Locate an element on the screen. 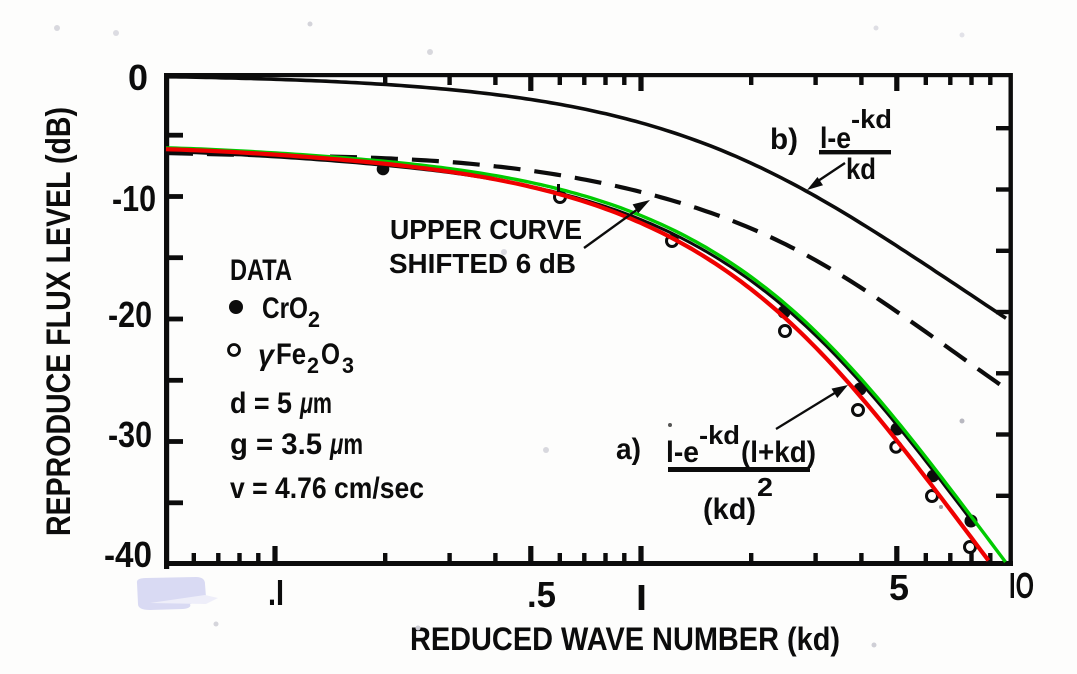  svg-text: REPRODUCE FLUX LEVEL (dB) is located at coordinates (59, 321).